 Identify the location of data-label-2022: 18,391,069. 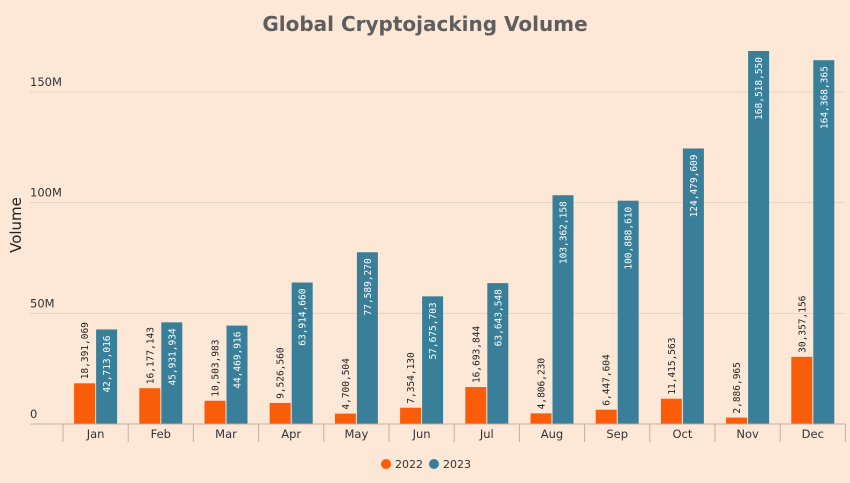
(85, 350).